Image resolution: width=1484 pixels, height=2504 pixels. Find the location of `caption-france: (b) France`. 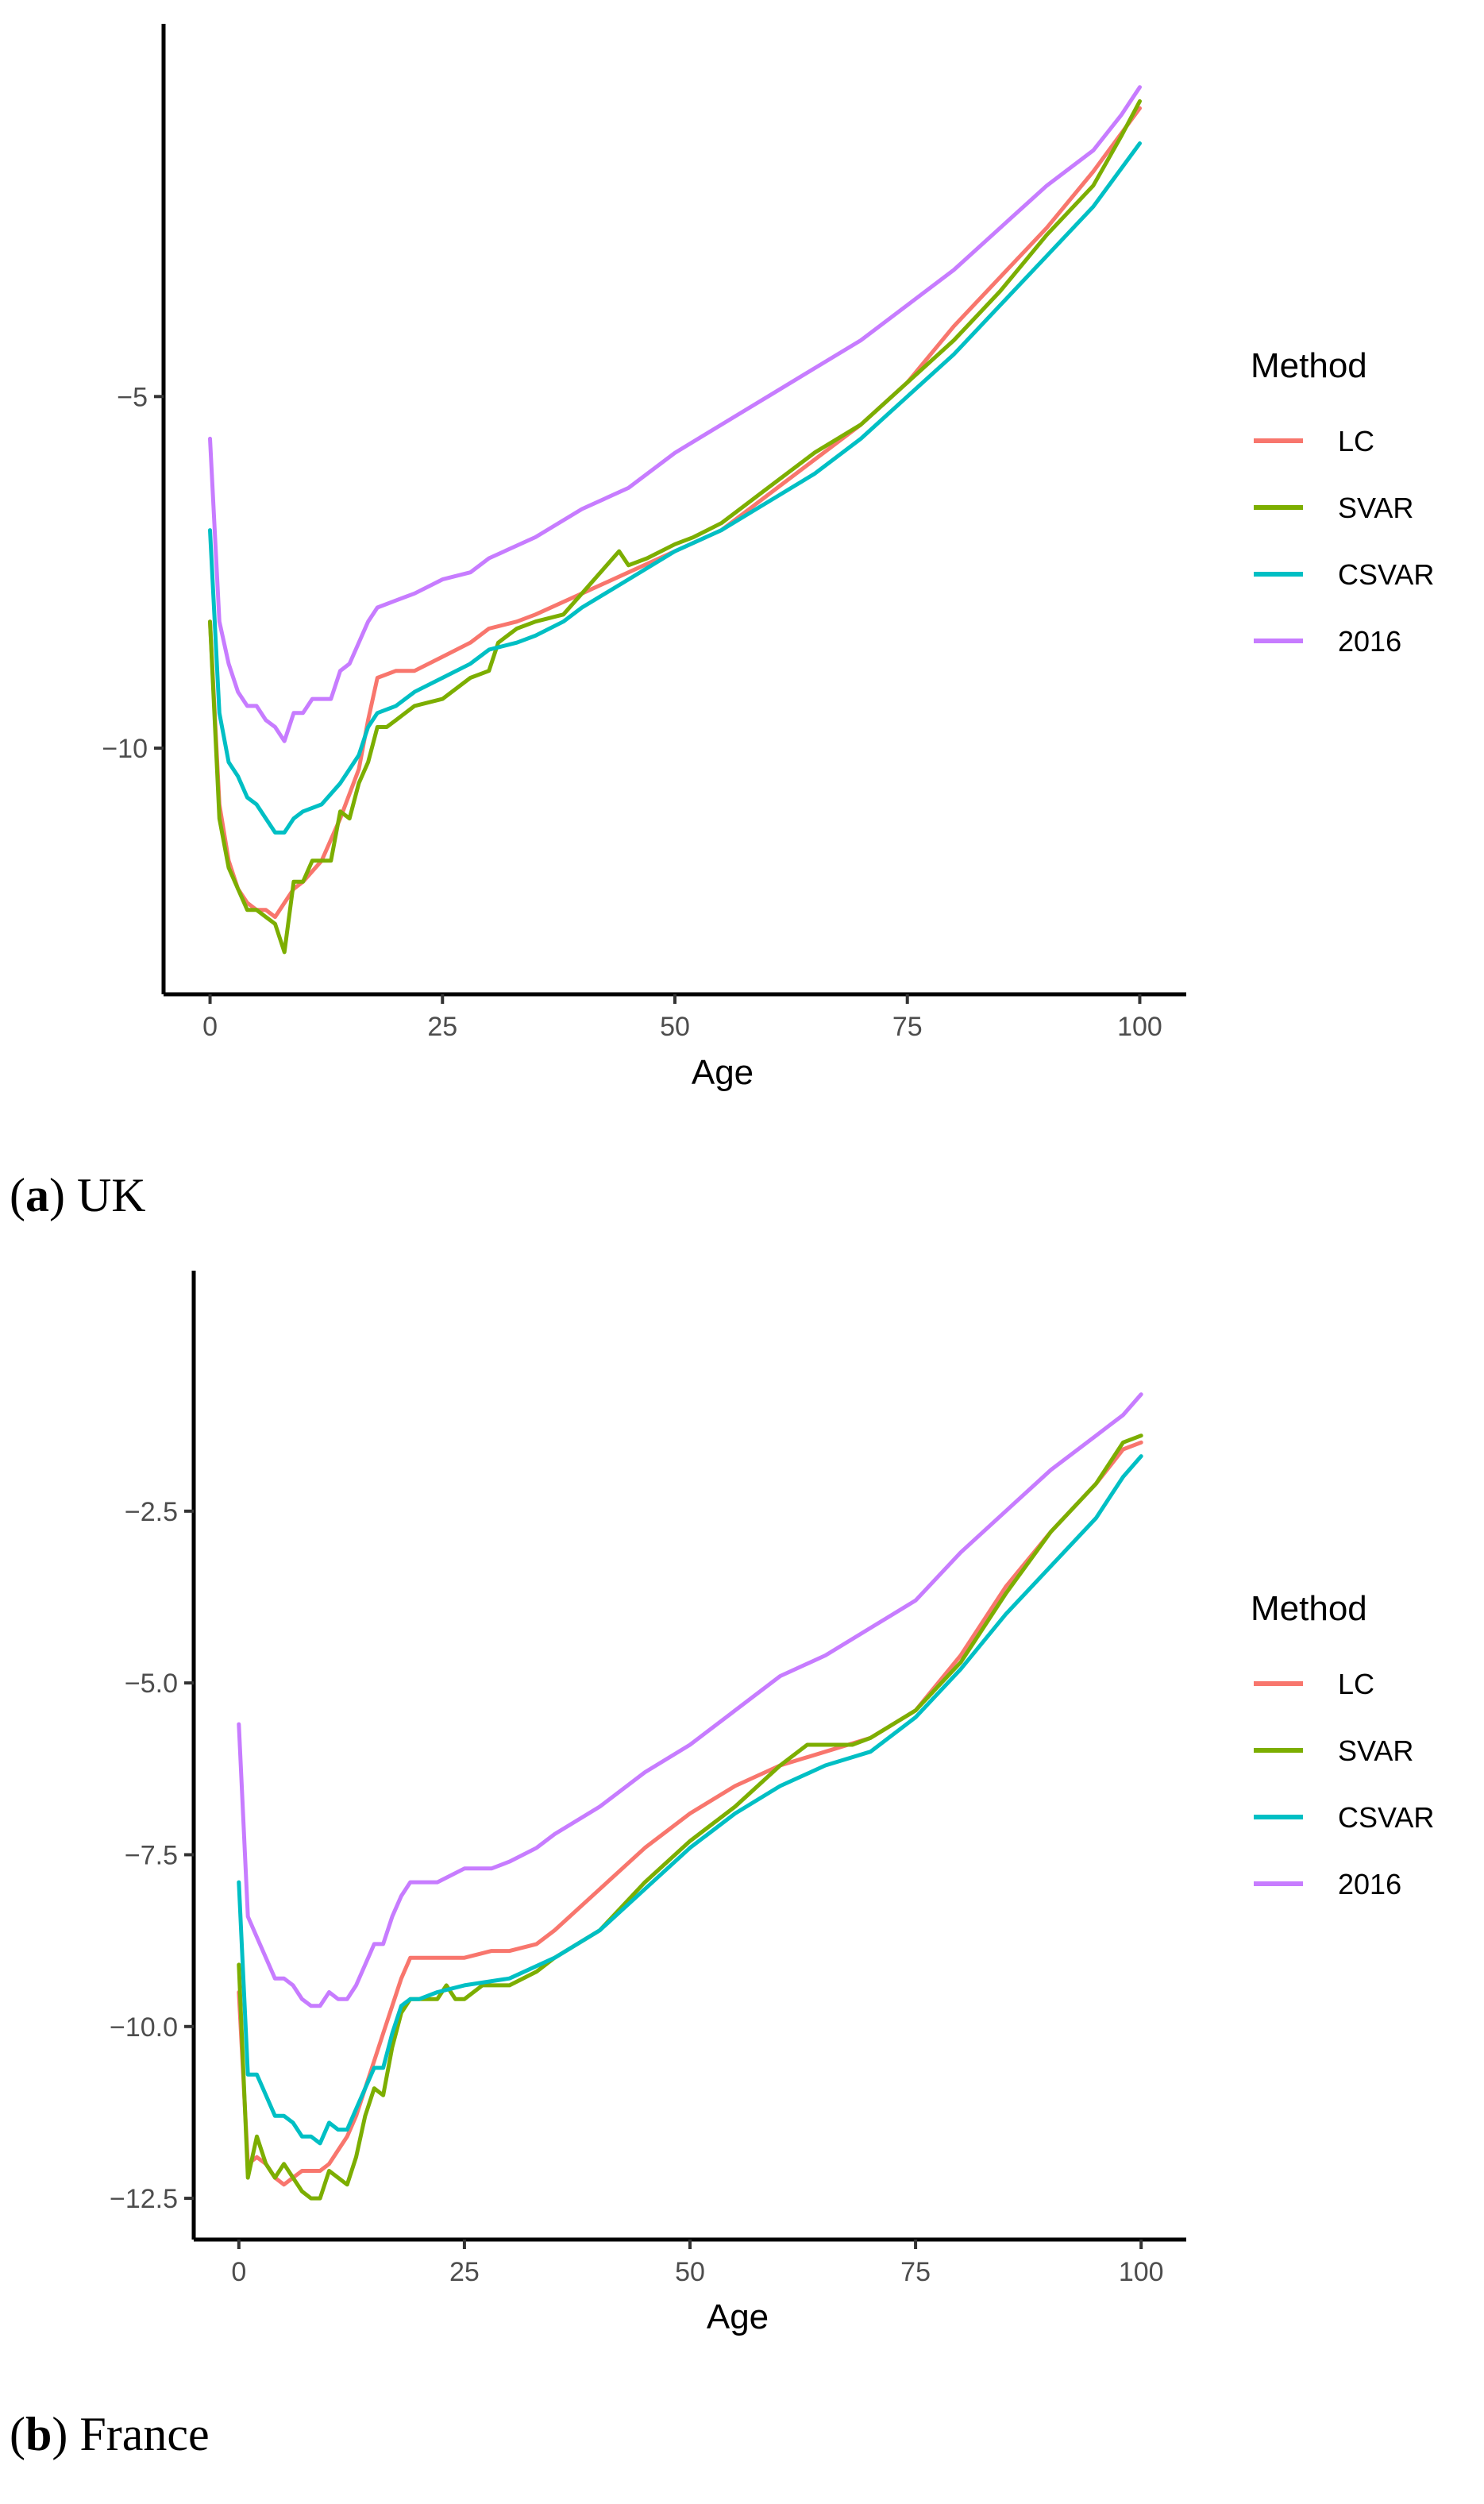

caption-france: (b) France is located at coordinates (110, 2434).